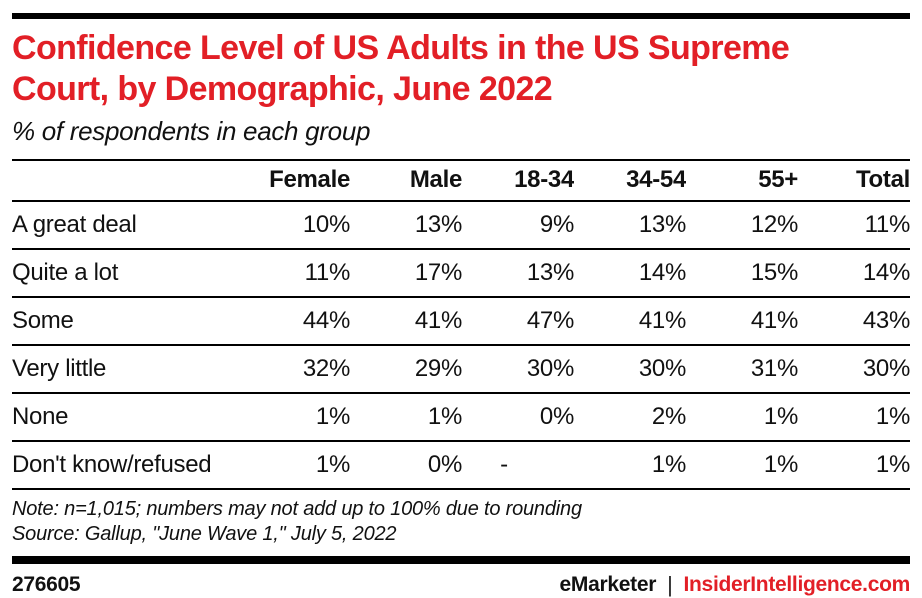 Image resolution: width=922 pixels, height=598 pixels. I want to click on column-header: 55+, so click(742, 179).